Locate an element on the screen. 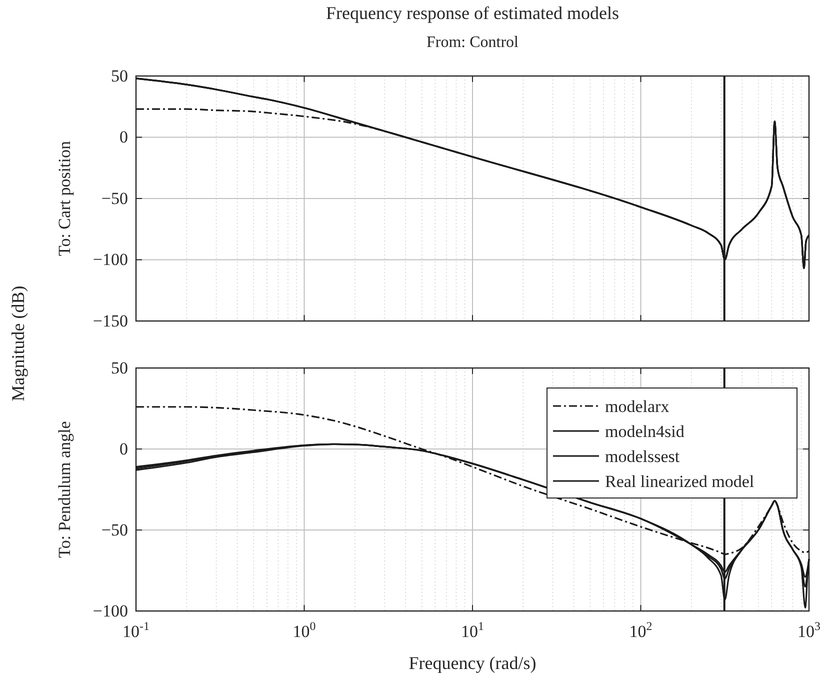 The height and width of the screenshot is (682, 829). legend-label: Real linearized model is located at coordinates (679, 481).